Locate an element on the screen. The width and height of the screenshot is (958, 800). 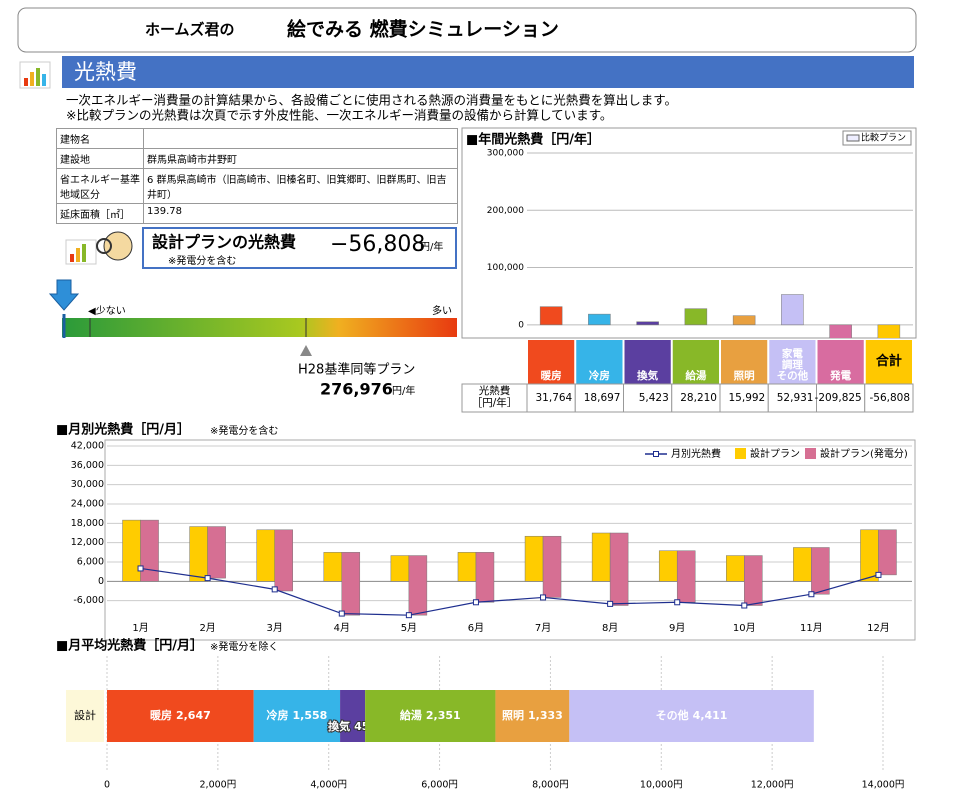
baseline-label: H28基準同等プラン is located at coordinates (356, 370).